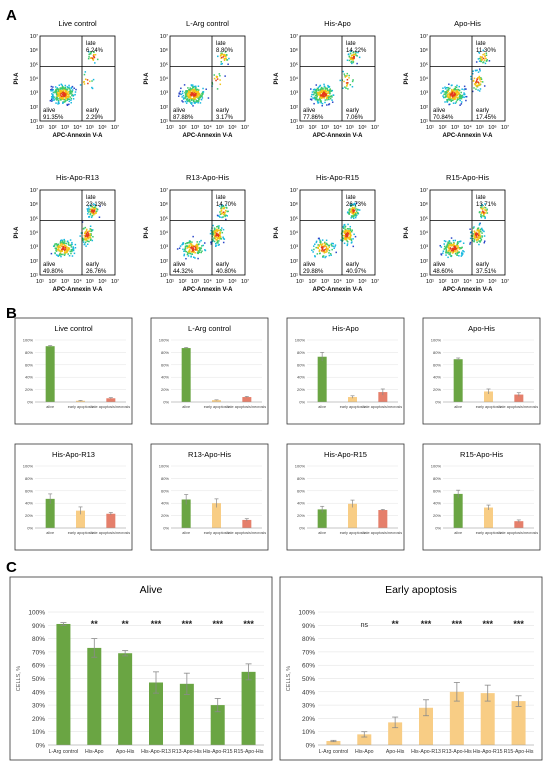 This screenshot has height=769, width=550. What do you see at coordinates (94, 696) in the screenshot?
I see `bar` at bounding box center [94, 696].